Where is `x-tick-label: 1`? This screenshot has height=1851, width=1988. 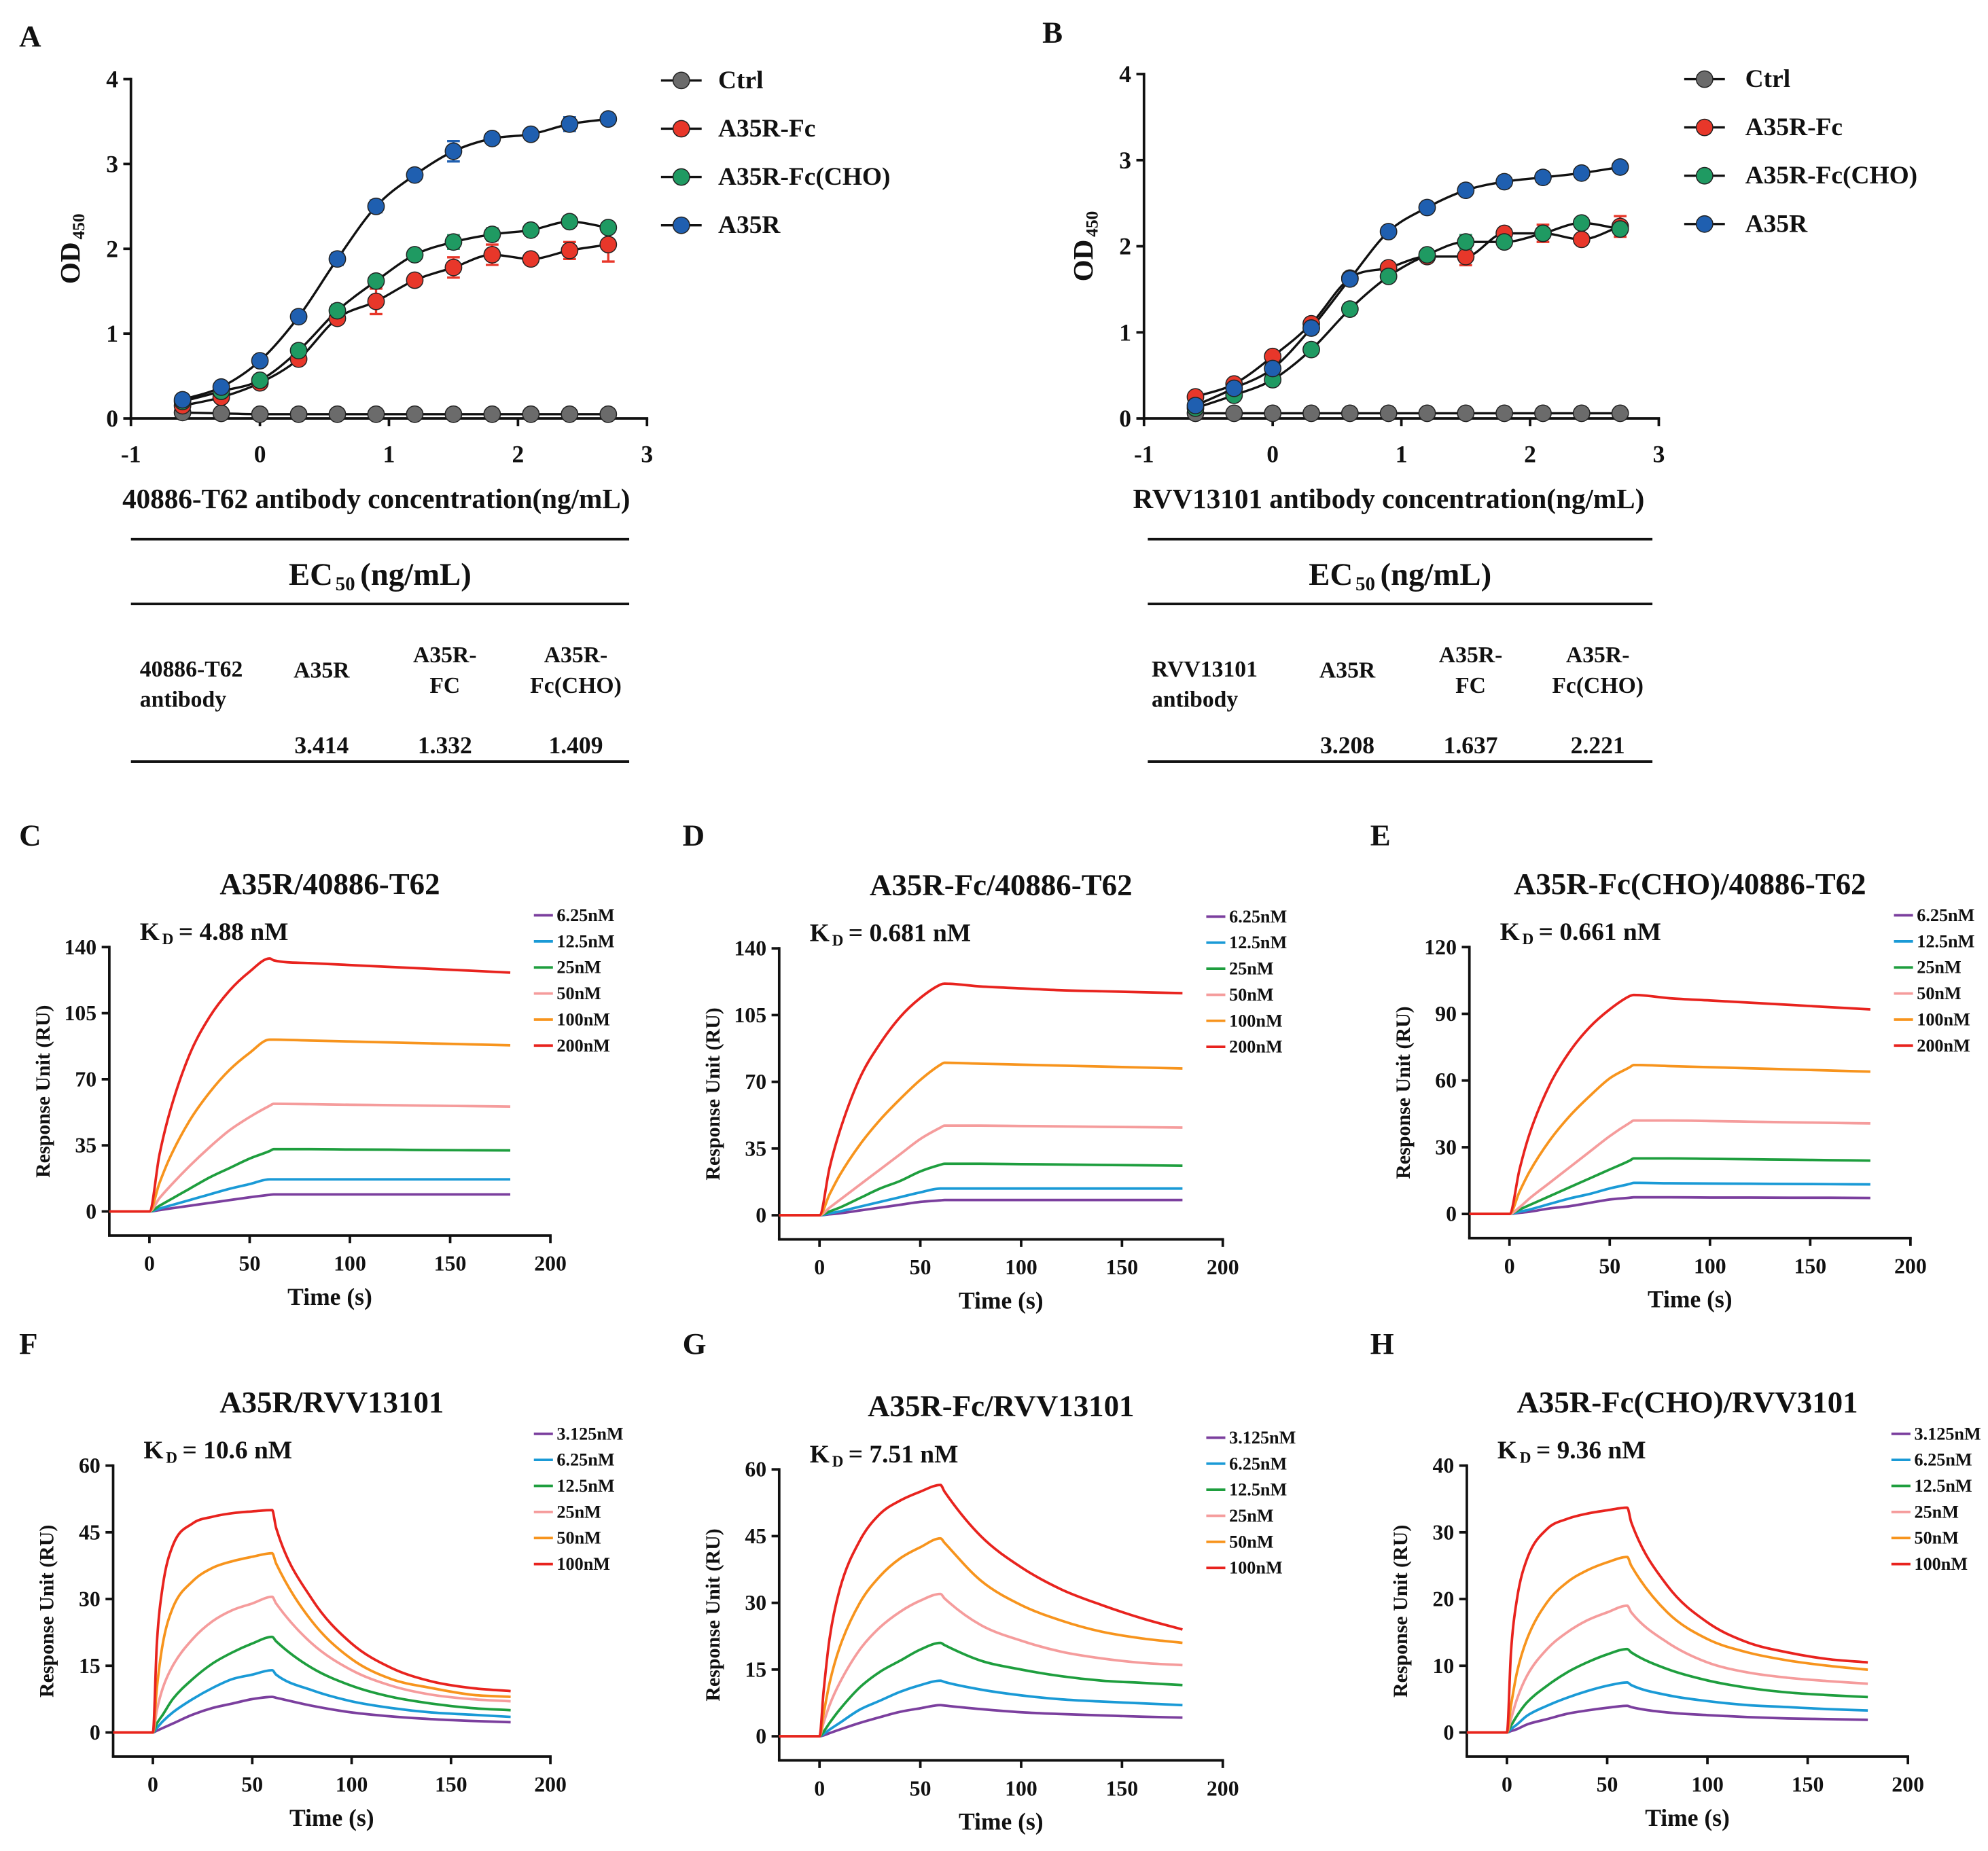
x-tick-label: 1 is located at coordinates (389, 454).